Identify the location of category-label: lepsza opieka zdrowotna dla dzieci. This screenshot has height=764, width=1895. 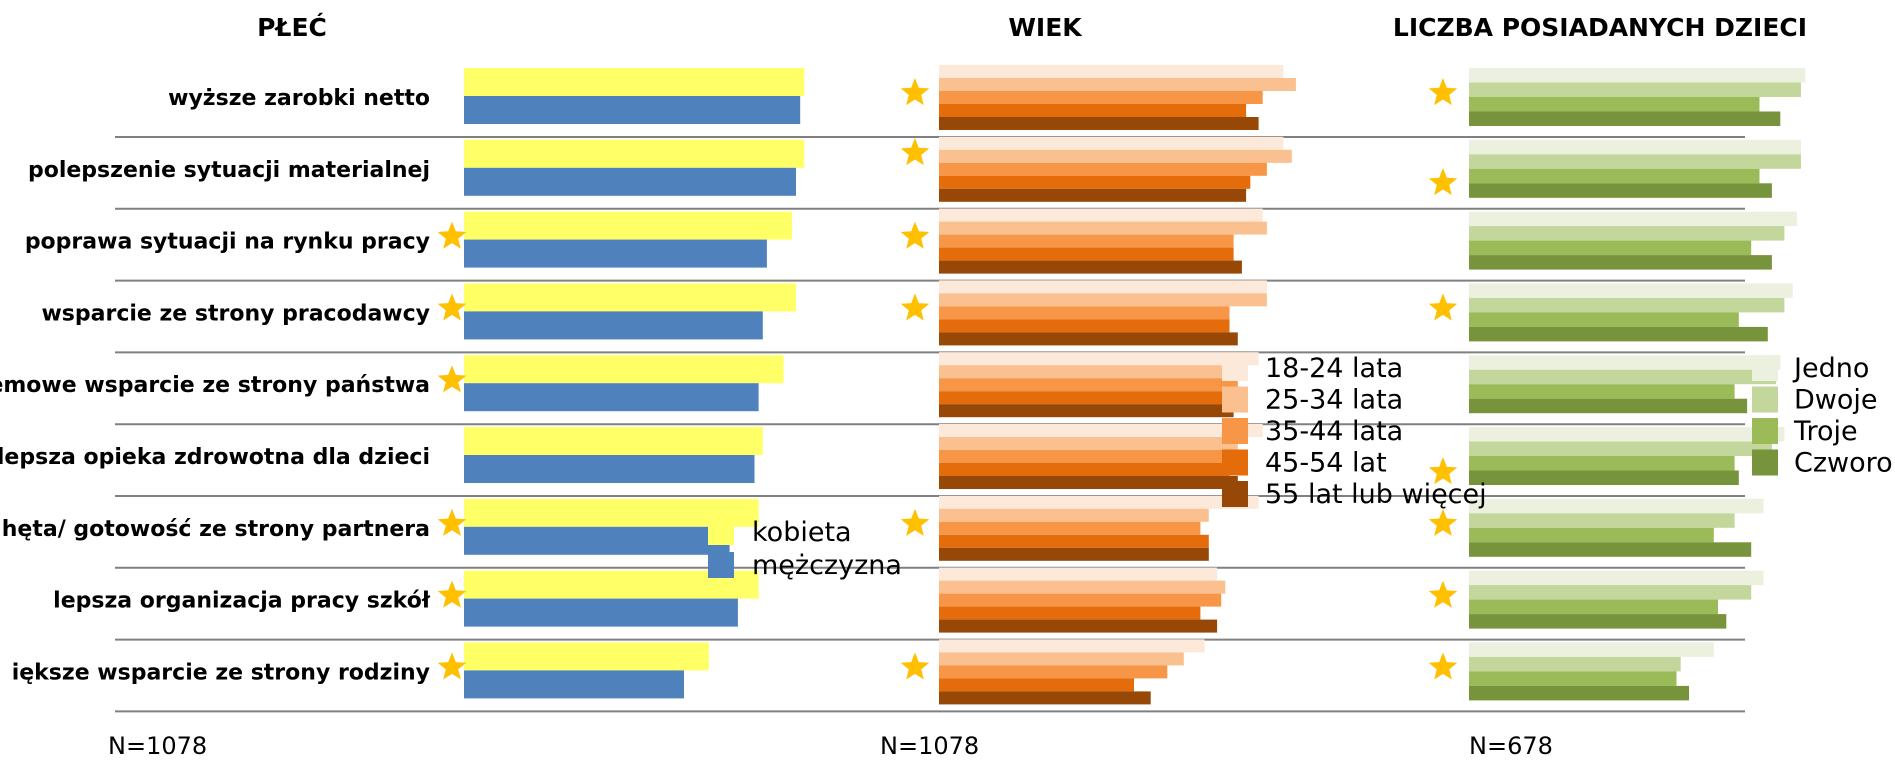
(215, 457).